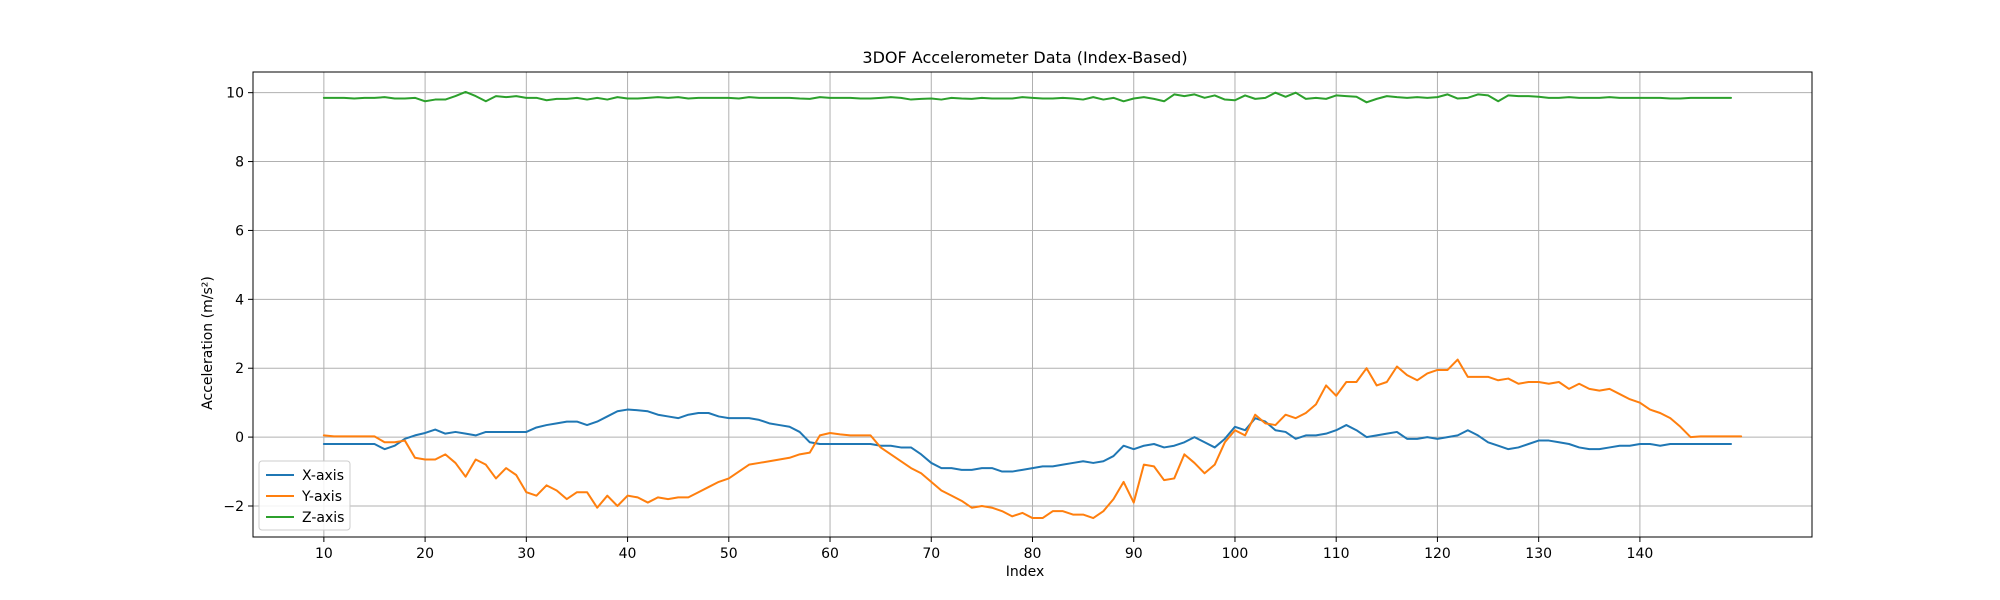 The width and height of the screenshot is (2000, 600). What do you see at coordinates (628, 554) in the screenshot?
I see `x-tick-label: 40` at bounding box center [628, 554].